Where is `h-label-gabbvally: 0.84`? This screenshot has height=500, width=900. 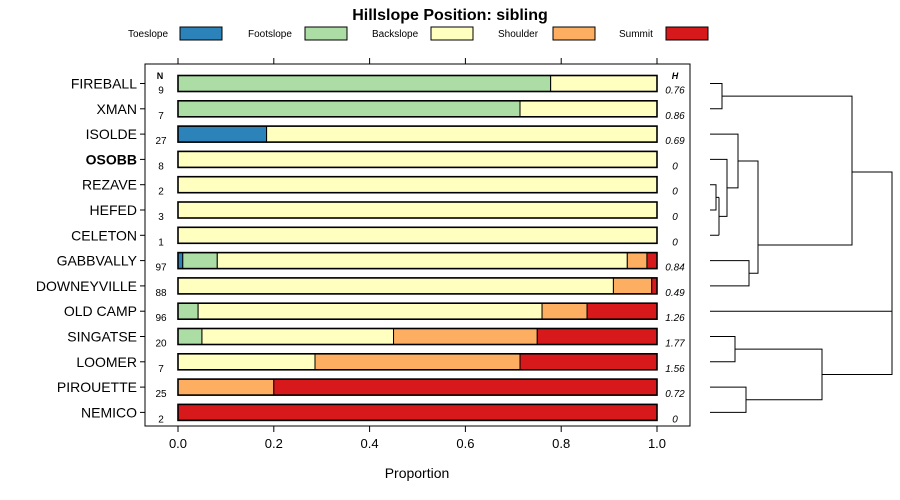
h-label-gabbvally: 0.84 is located at coordinates (675, 268).